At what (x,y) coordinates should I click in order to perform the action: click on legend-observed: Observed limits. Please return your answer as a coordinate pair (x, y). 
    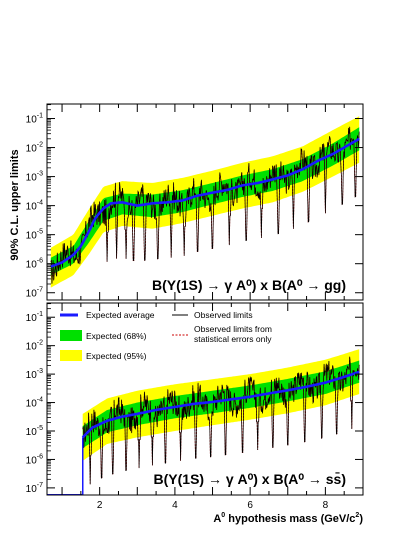
    Looking at the image, I should click on (223, 315).